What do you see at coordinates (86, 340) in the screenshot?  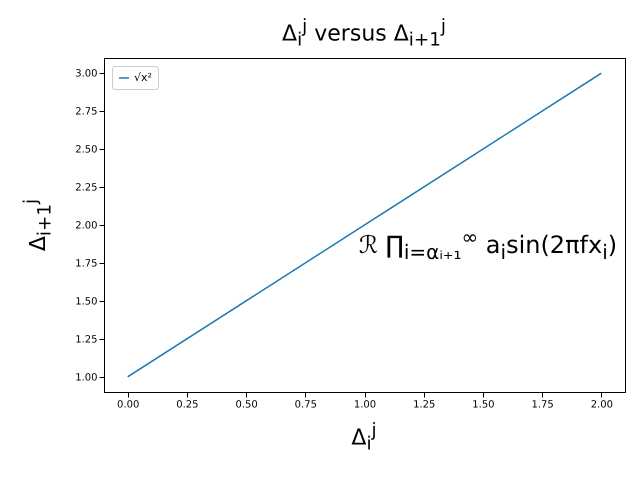 I see `y-tick-label: 1.25` at bounding box center [86, 340].